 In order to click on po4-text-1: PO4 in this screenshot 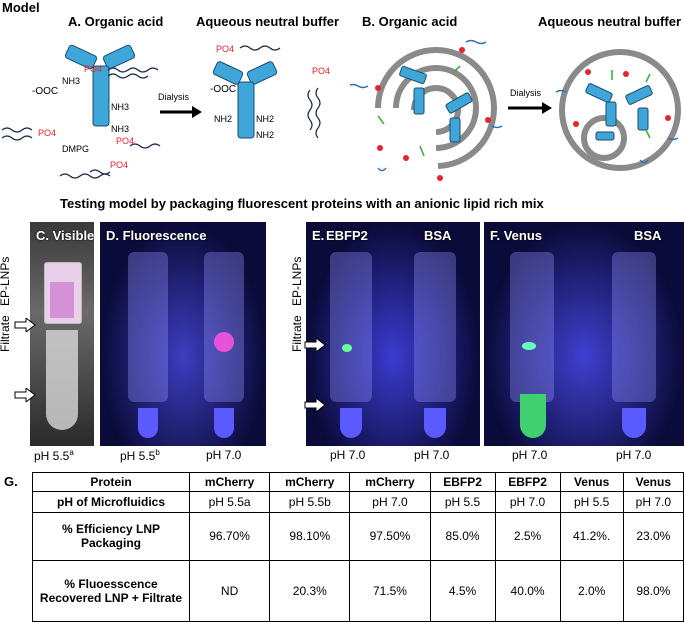, I will do `click(93, 69)`.